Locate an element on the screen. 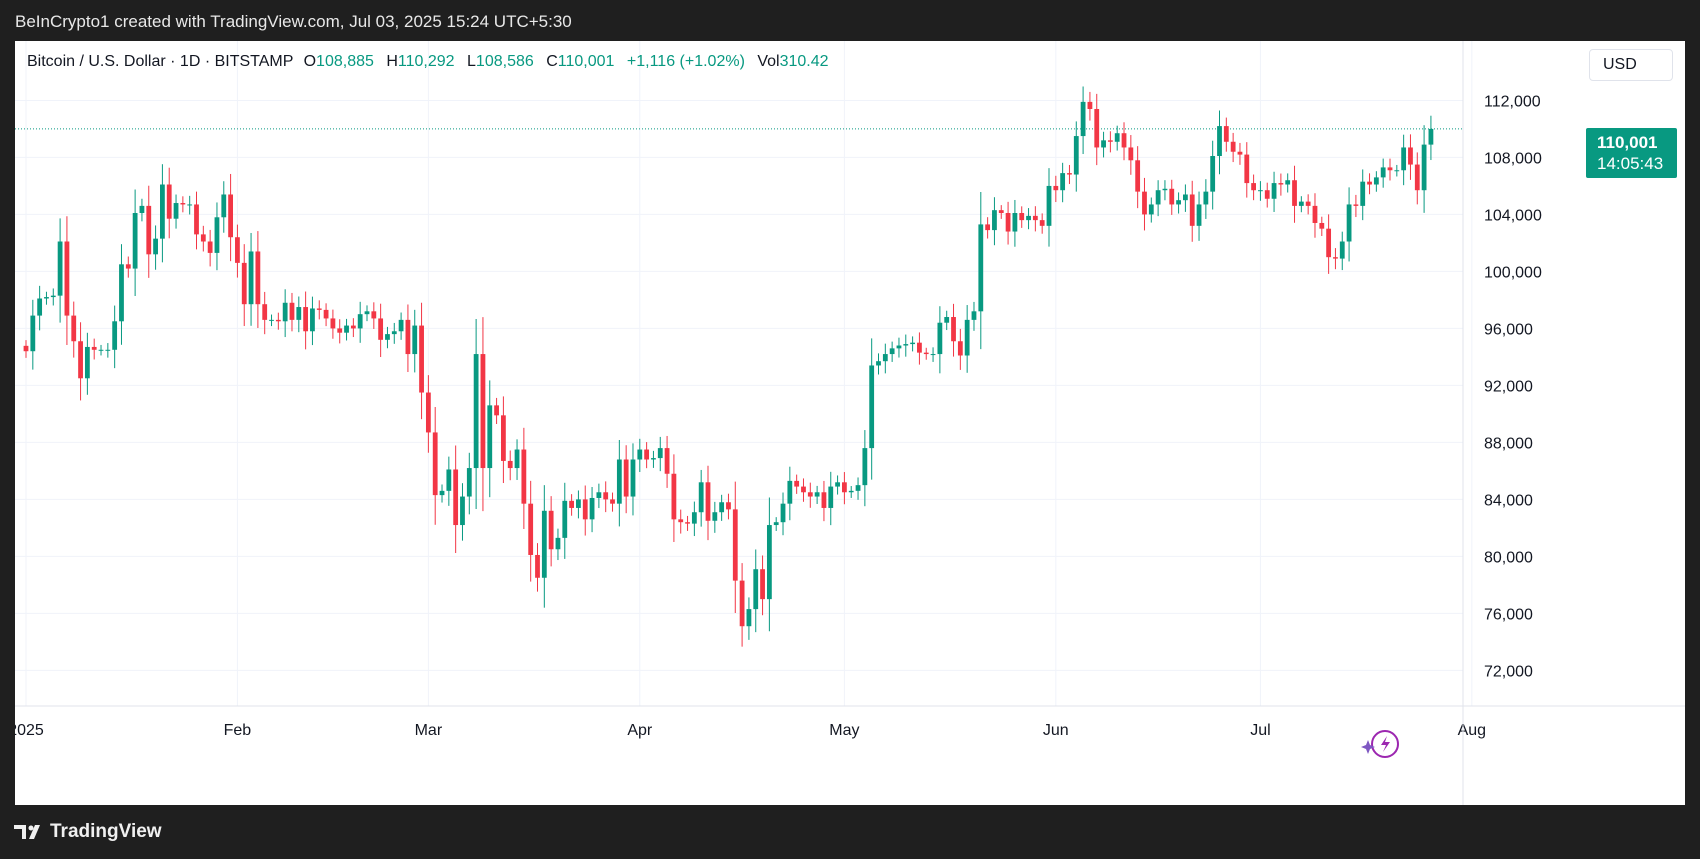 The image size is (1700, 859). legend-symbol: Bitcoin / U.S. Dollar · 1D · BITSTAMP is located at coordinates (160, 61).